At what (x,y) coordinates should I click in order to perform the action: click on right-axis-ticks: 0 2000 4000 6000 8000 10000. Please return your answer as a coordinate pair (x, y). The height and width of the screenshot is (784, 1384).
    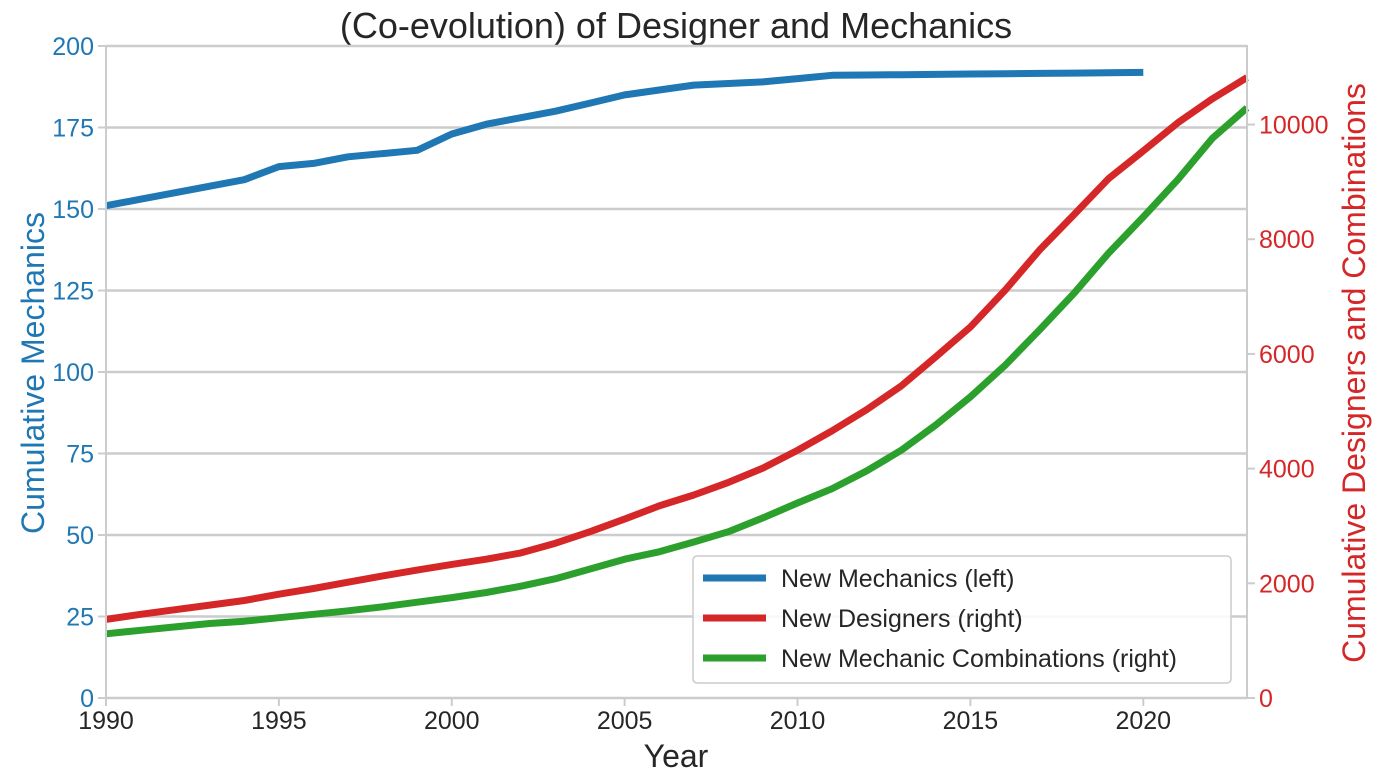
    Looking at the image, I should click on (1288, 412).